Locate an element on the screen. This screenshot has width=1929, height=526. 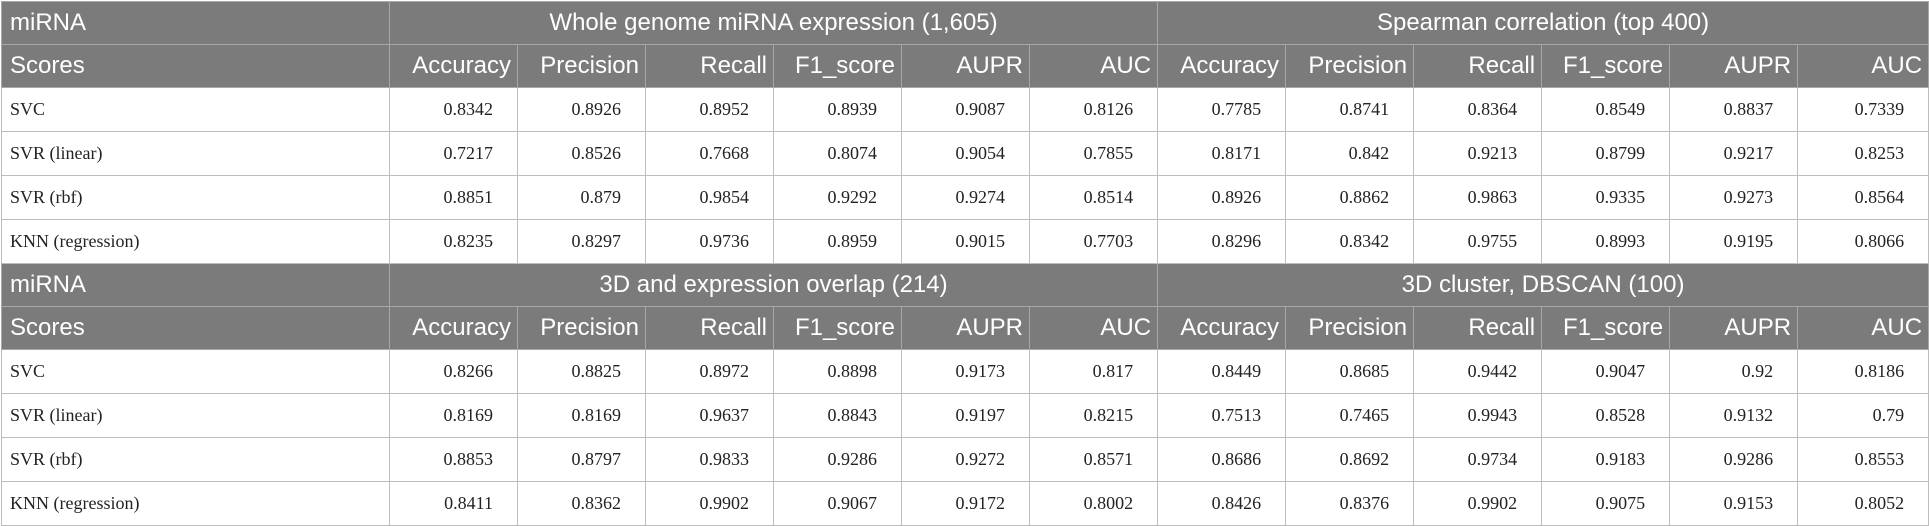
score-cell: 0.8741 is located at coordinates (1350, 109).